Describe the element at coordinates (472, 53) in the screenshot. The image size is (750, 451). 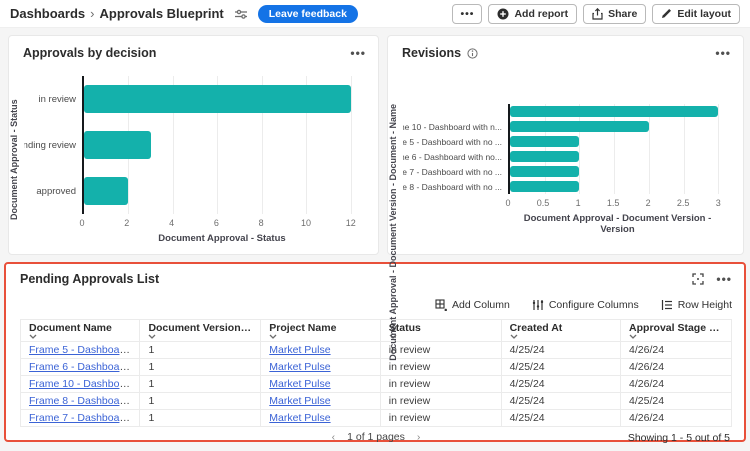
I see `info-icon` at that location.